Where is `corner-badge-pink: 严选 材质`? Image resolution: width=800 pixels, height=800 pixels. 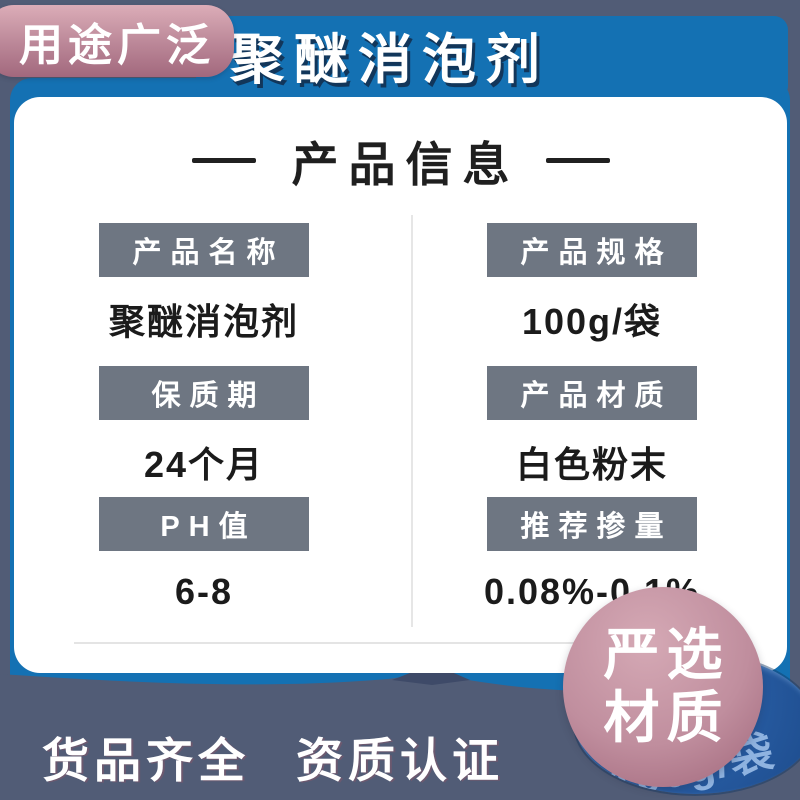
corner-badge-pink: 严选 材质 is located at coordinates (663, 687).